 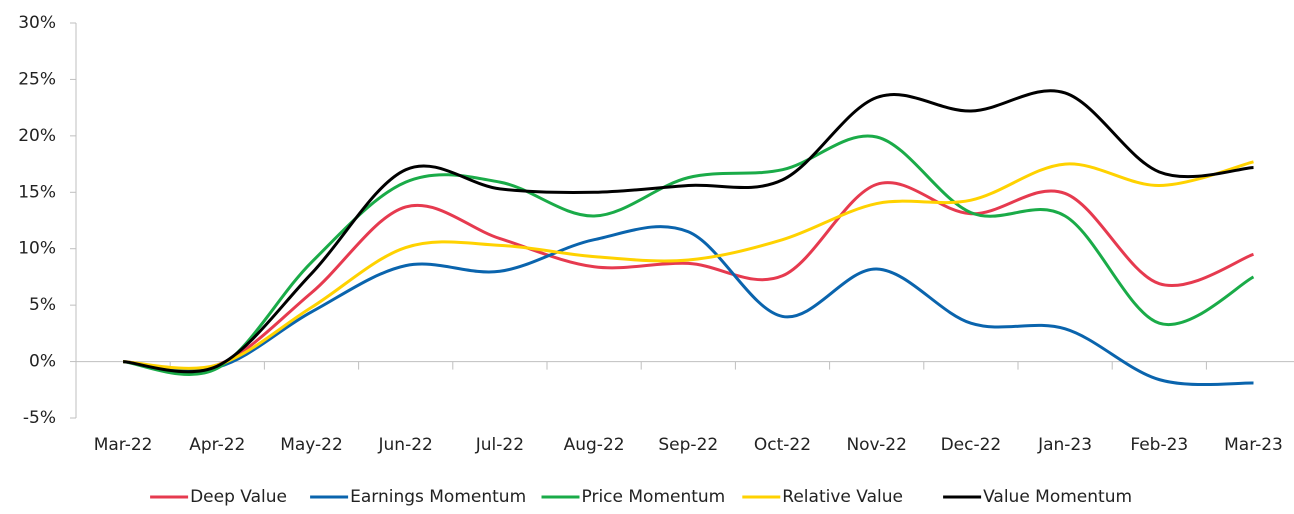 What do you see at coordinates (654, 497) in the screenshot?
I see `legend-label: Price Momentum` at bounding box center [654, 497].